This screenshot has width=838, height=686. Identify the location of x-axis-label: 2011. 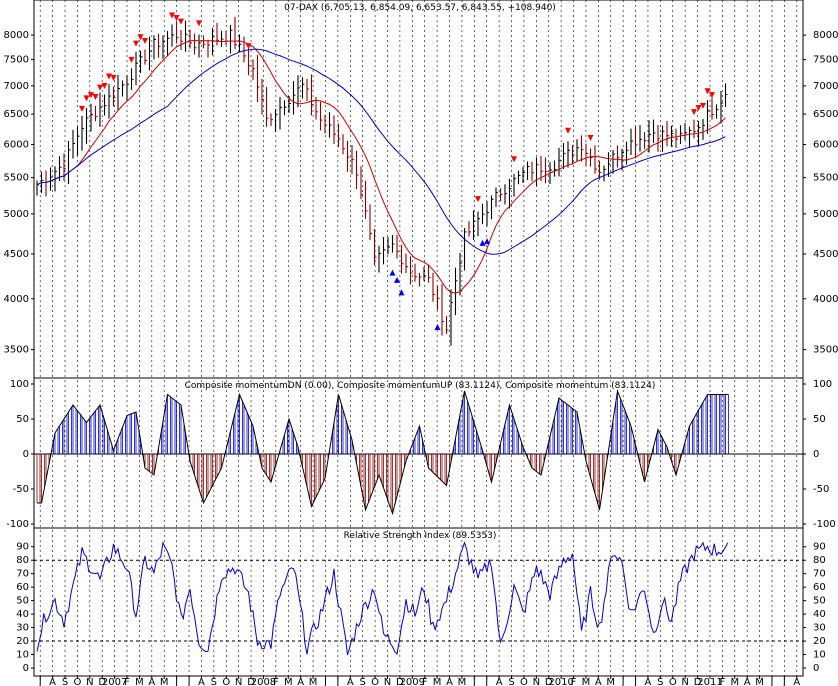
(709, 681).